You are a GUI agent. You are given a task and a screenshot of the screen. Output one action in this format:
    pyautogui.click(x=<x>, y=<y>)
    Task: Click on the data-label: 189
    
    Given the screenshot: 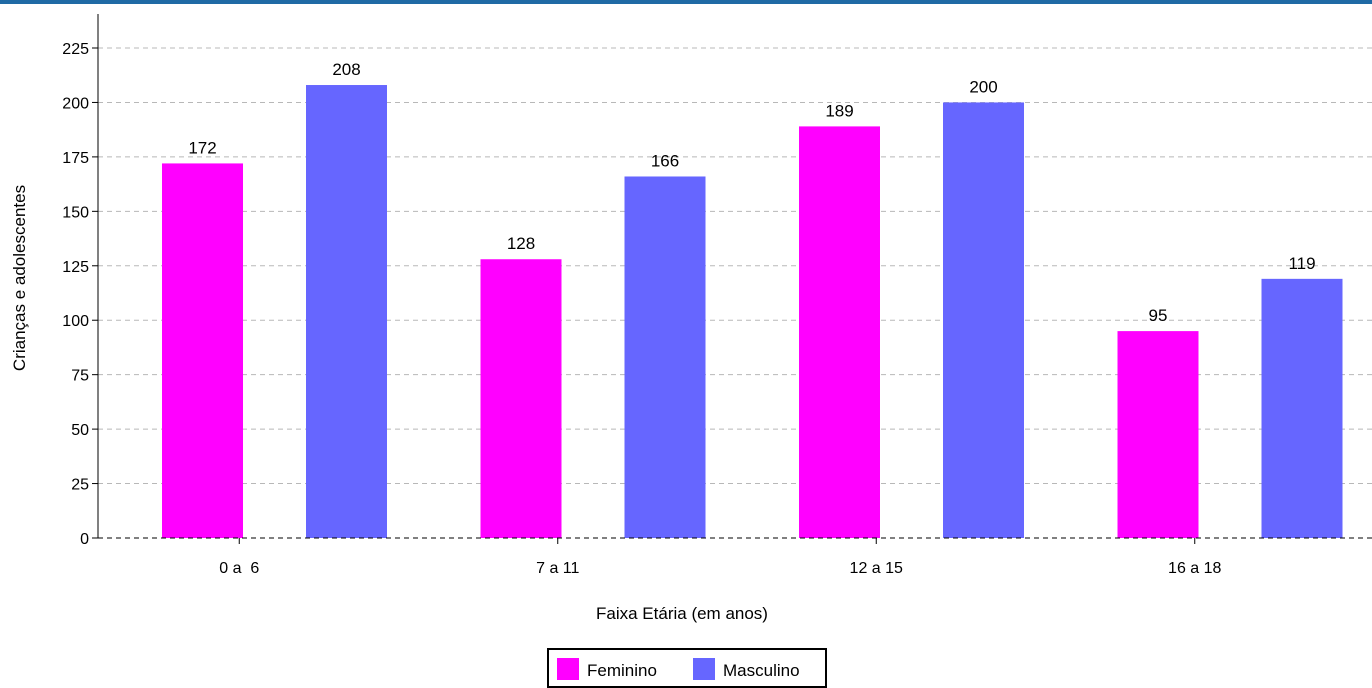 What is the action you would take?
    pyautogui.click(x=839, y=110)
    